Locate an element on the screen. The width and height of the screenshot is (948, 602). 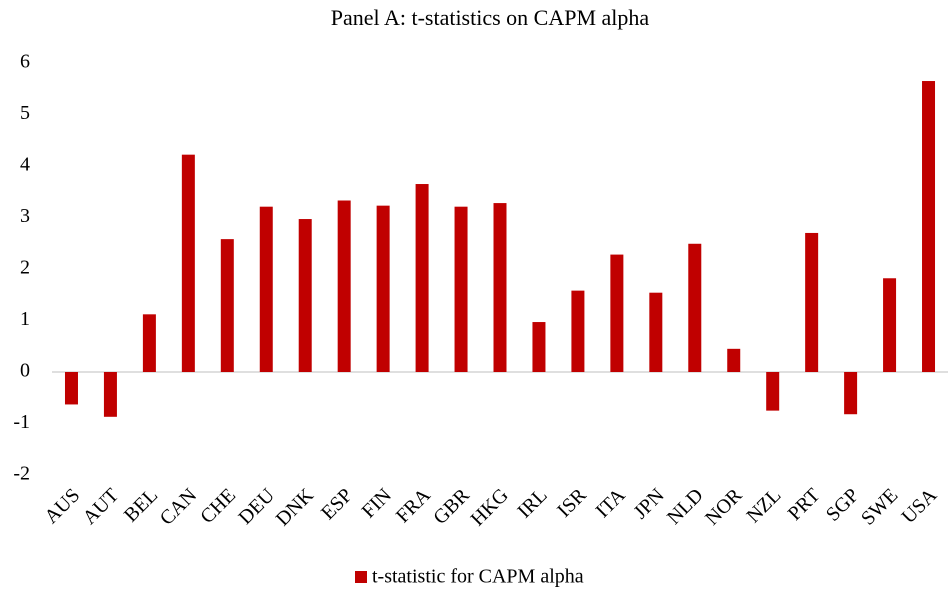
x-tick-label: DNK is located at coordinates (295, 507).